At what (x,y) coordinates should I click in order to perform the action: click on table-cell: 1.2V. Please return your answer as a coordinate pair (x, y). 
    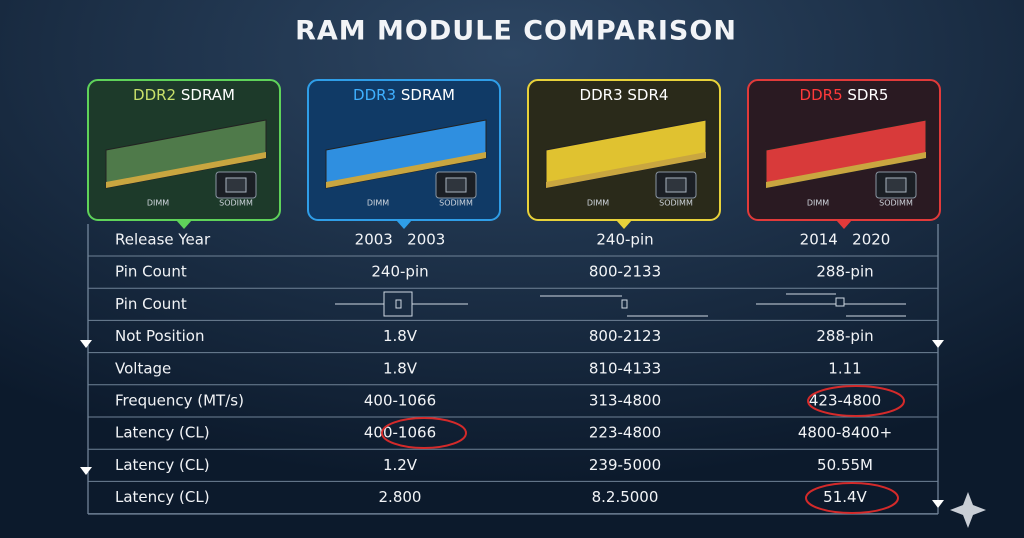
    Looking at the image, I should click on (400, 465).